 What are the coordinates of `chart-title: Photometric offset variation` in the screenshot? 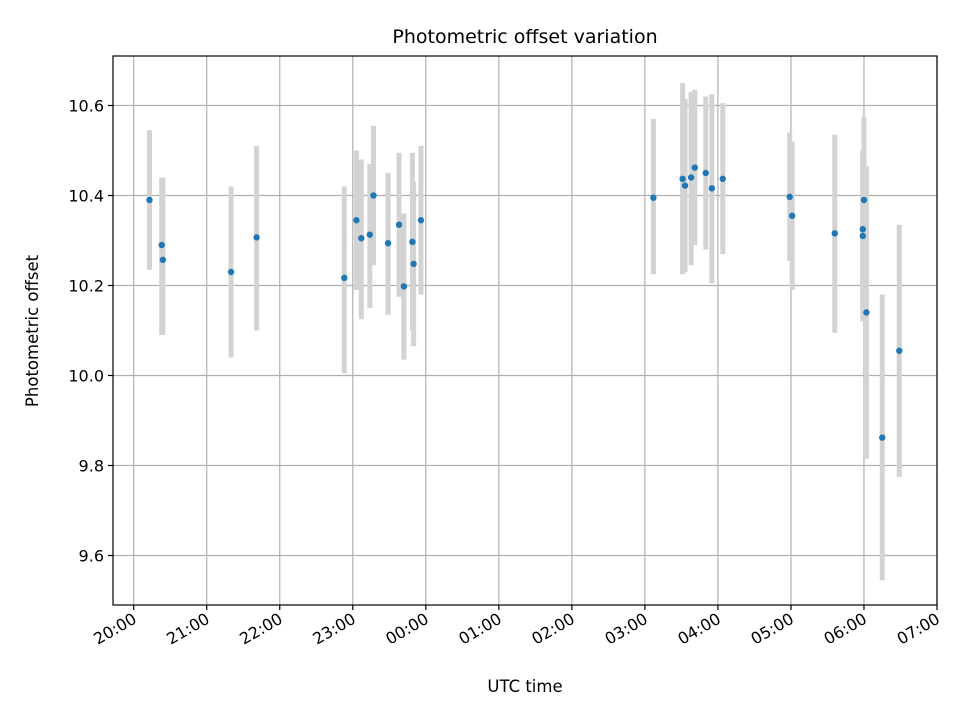 It's located at (524, 37).